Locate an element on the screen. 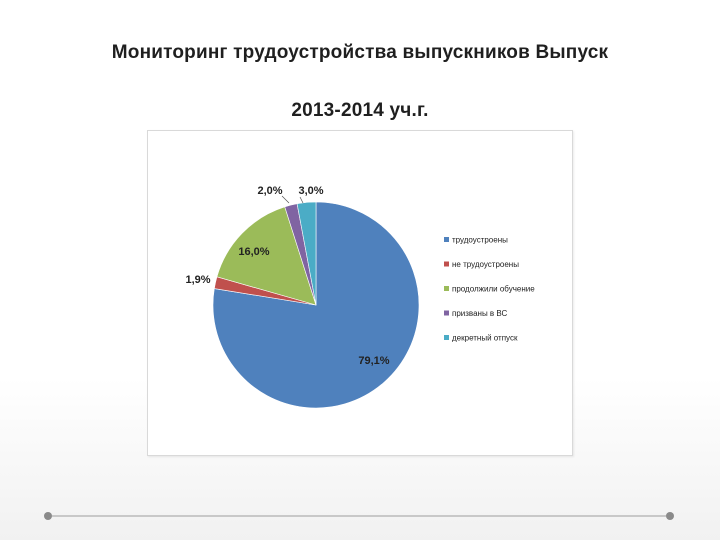  legend-label-2: продолжили обучение is located at coordinates (493, 289).